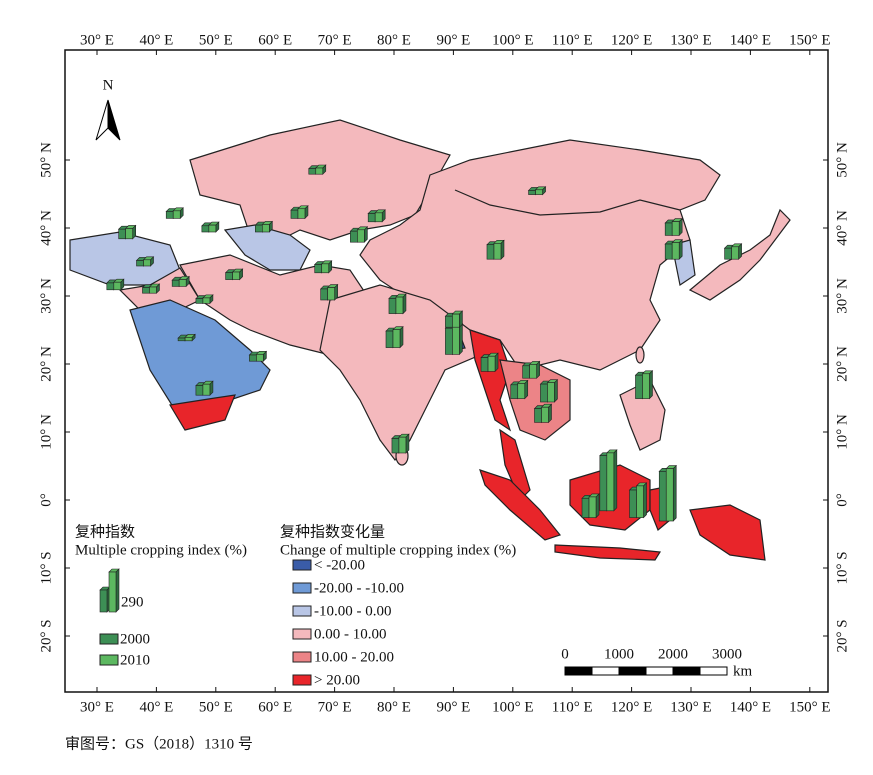 The height and width of the screenshot is (775, 873). What do you see at coordinates (842, 500) in the screenshot?
I see `lat-label: 0°` at bounding box center [842, 500].